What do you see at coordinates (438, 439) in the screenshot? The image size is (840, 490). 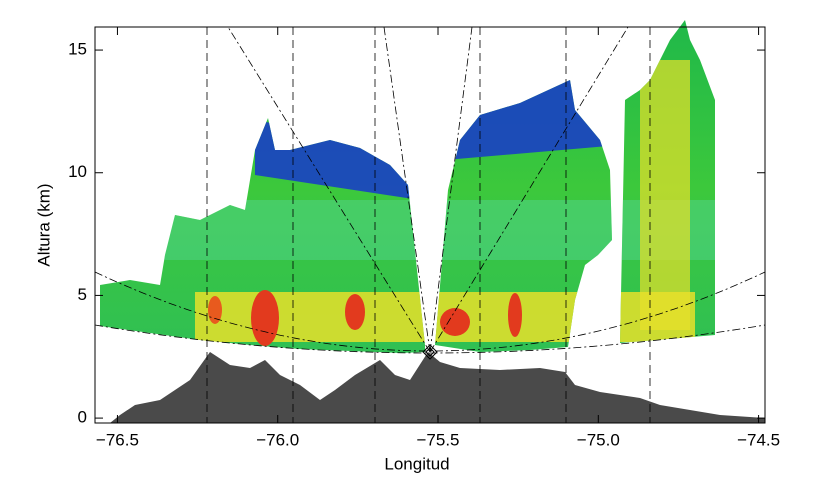 I see `x-tick-label: −75.5` at bounding box center [438, 439].